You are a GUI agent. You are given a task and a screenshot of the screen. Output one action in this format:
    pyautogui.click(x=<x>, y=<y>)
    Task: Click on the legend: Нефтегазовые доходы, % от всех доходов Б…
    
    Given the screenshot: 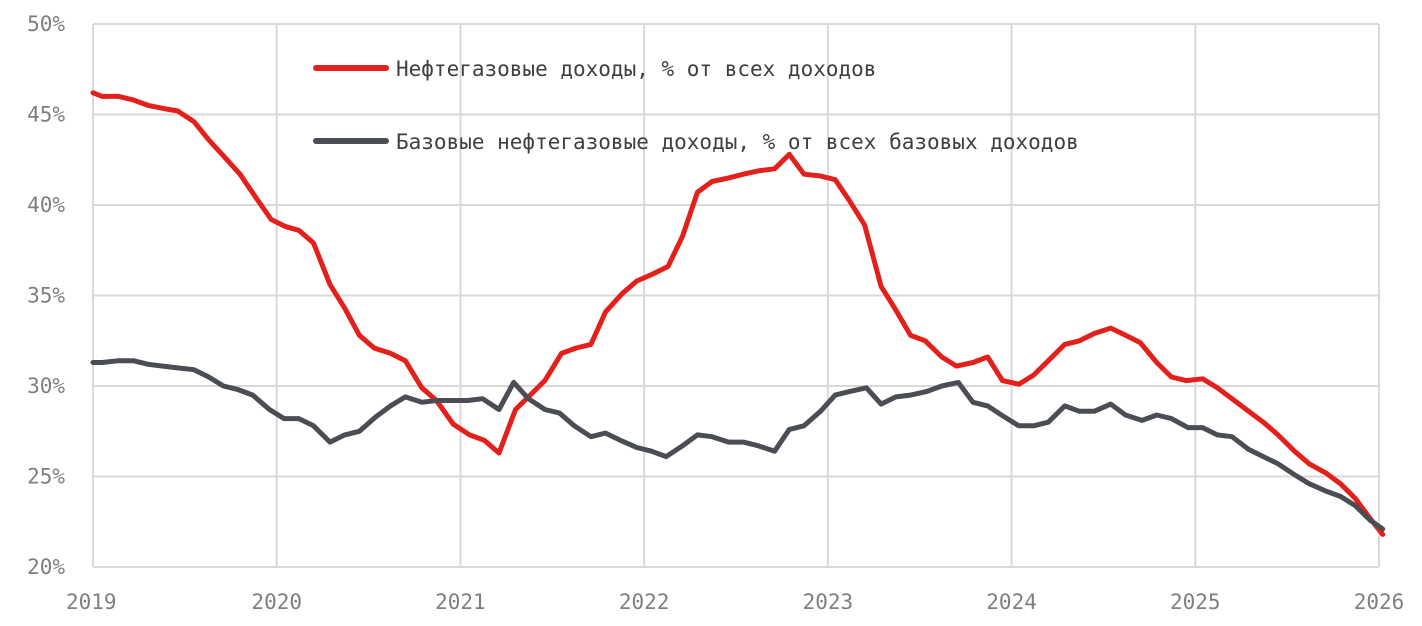 What is the action you would take?
    pyautogui.click(x=696, y=105)
    